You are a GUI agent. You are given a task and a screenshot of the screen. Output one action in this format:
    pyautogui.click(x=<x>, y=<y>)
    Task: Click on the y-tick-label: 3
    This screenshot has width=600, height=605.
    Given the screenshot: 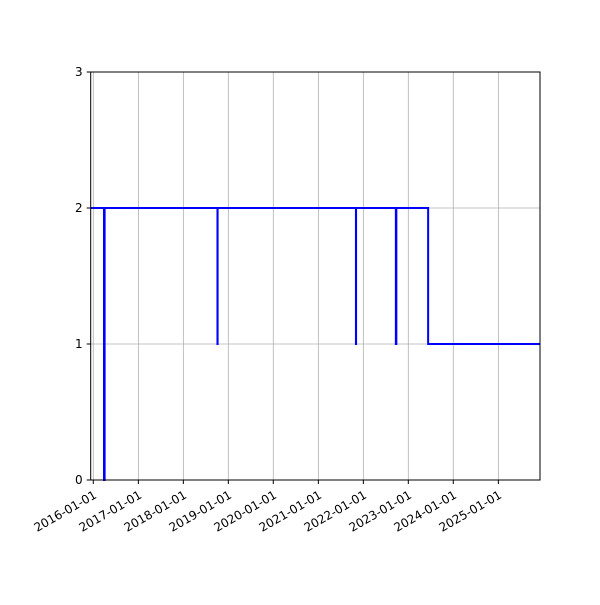 What is the action you would take?
    pyautogui.click(x=79, y=72)
    